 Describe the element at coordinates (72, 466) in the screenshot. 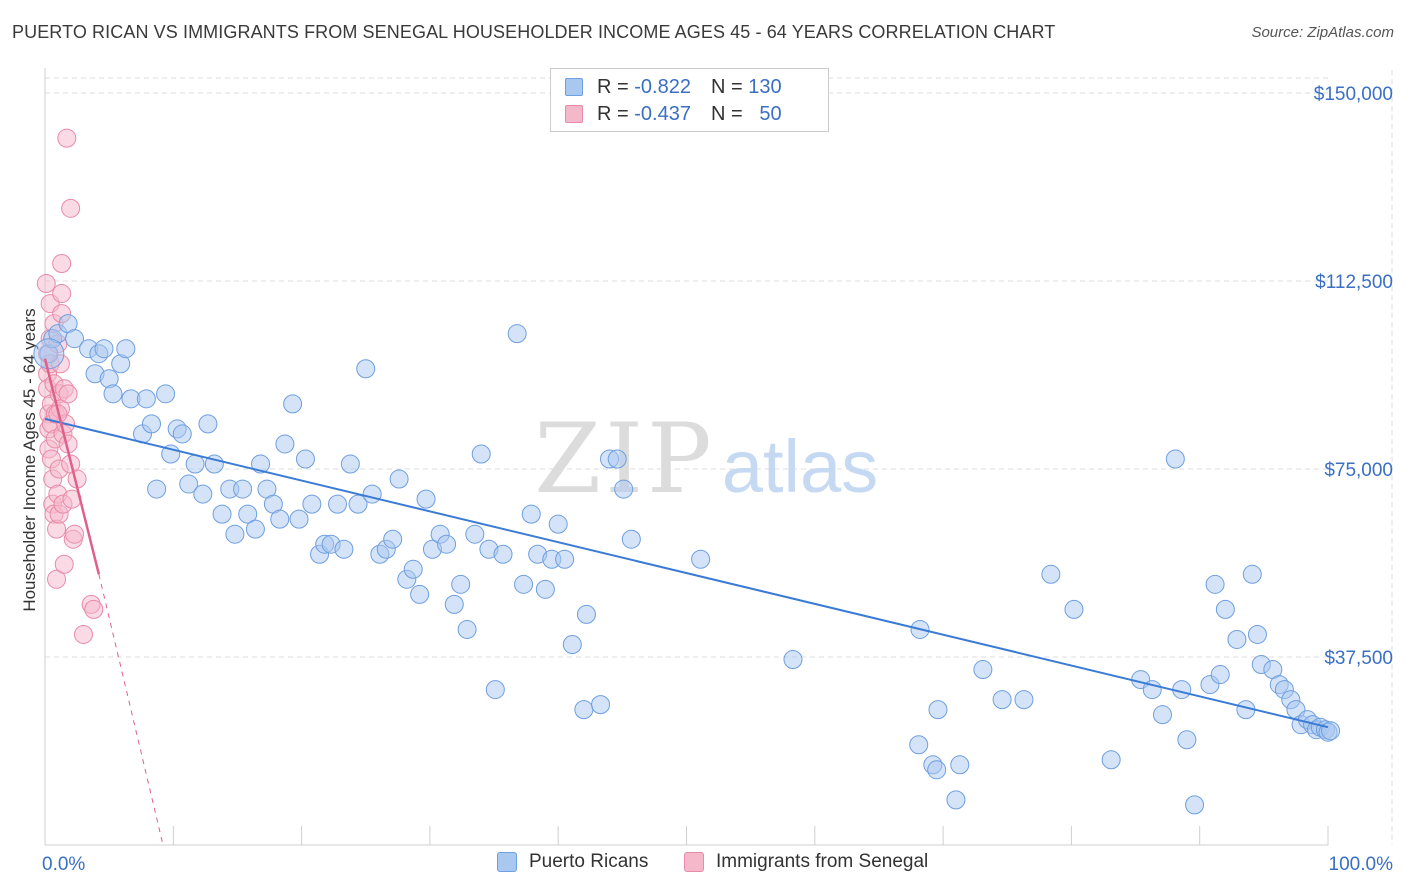

I see `senegal-trend-line` at that location.